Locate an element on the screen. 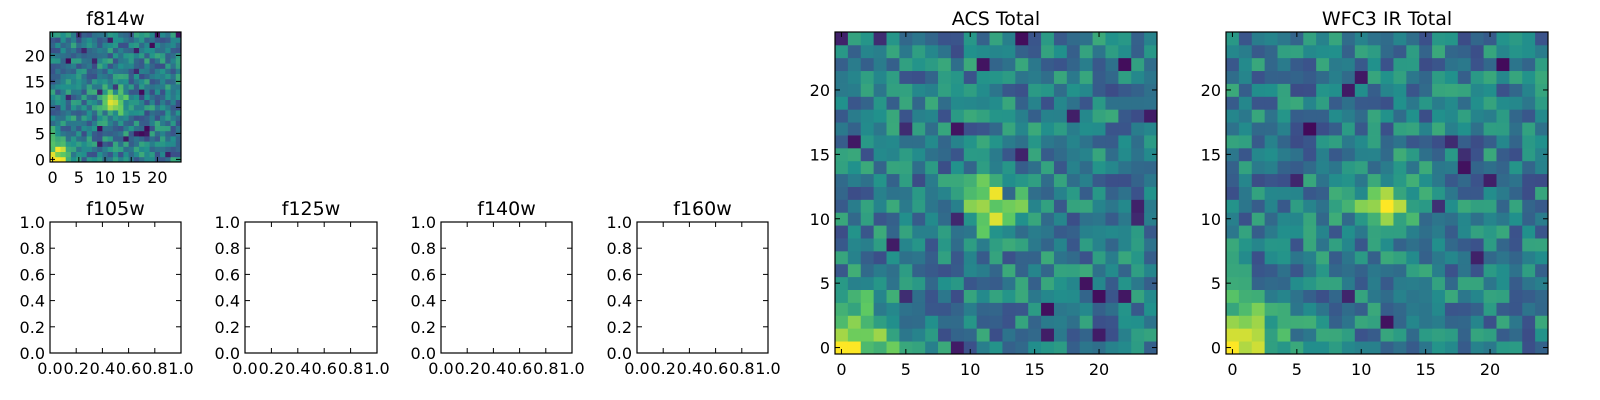 The image size is (1600, 400). y-tick-label: 10 is located at coordinates (35, 107).